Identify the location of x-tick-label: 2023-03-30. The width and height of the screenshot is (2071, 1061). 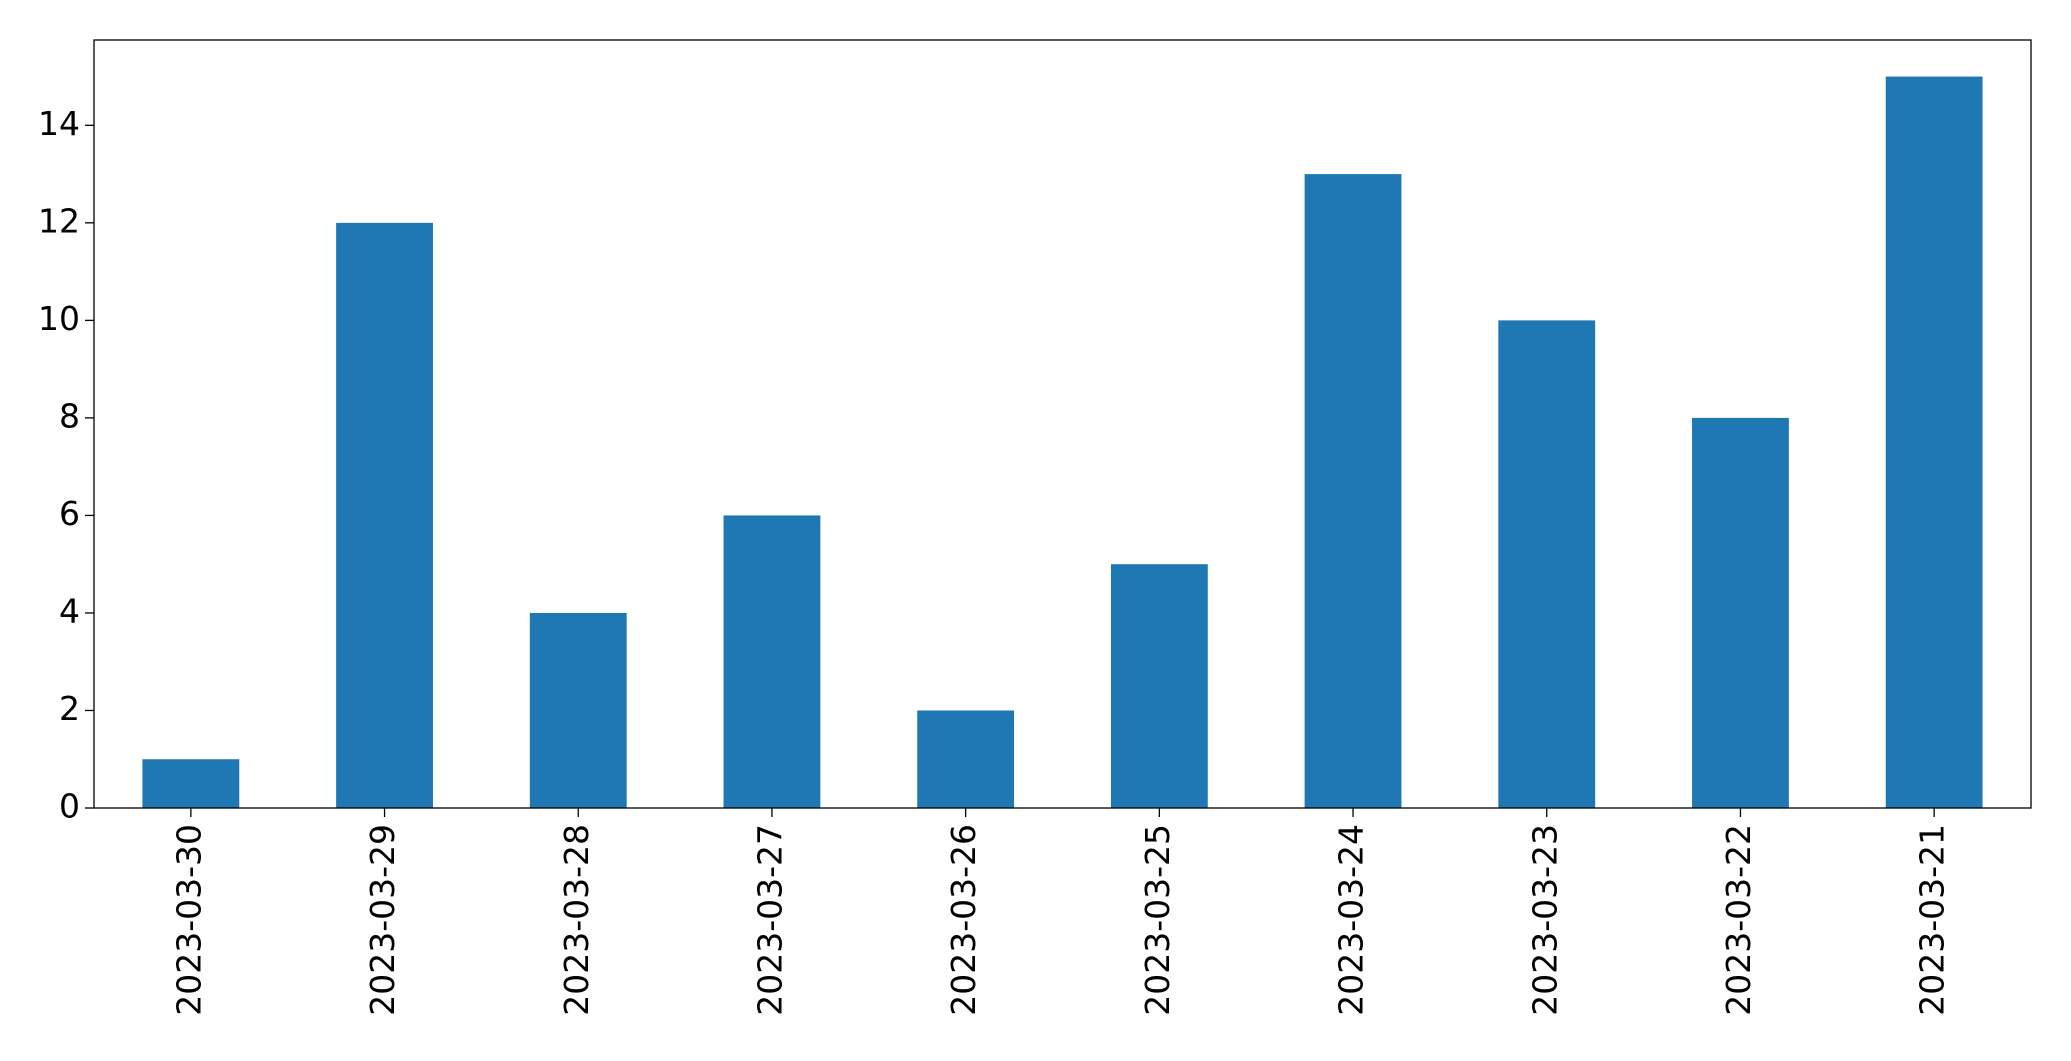
(188, 920).